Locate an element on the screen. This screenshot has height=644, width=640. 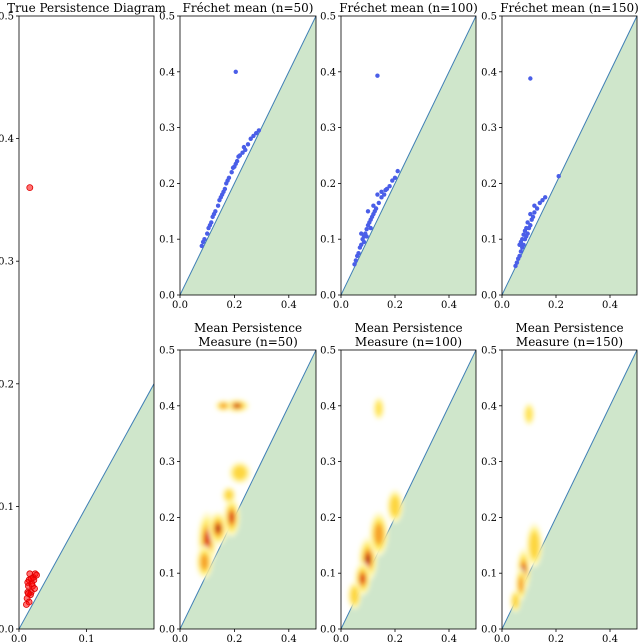
panel-title: Fréchet mean (n=100) is located at coordinates (408, 8).